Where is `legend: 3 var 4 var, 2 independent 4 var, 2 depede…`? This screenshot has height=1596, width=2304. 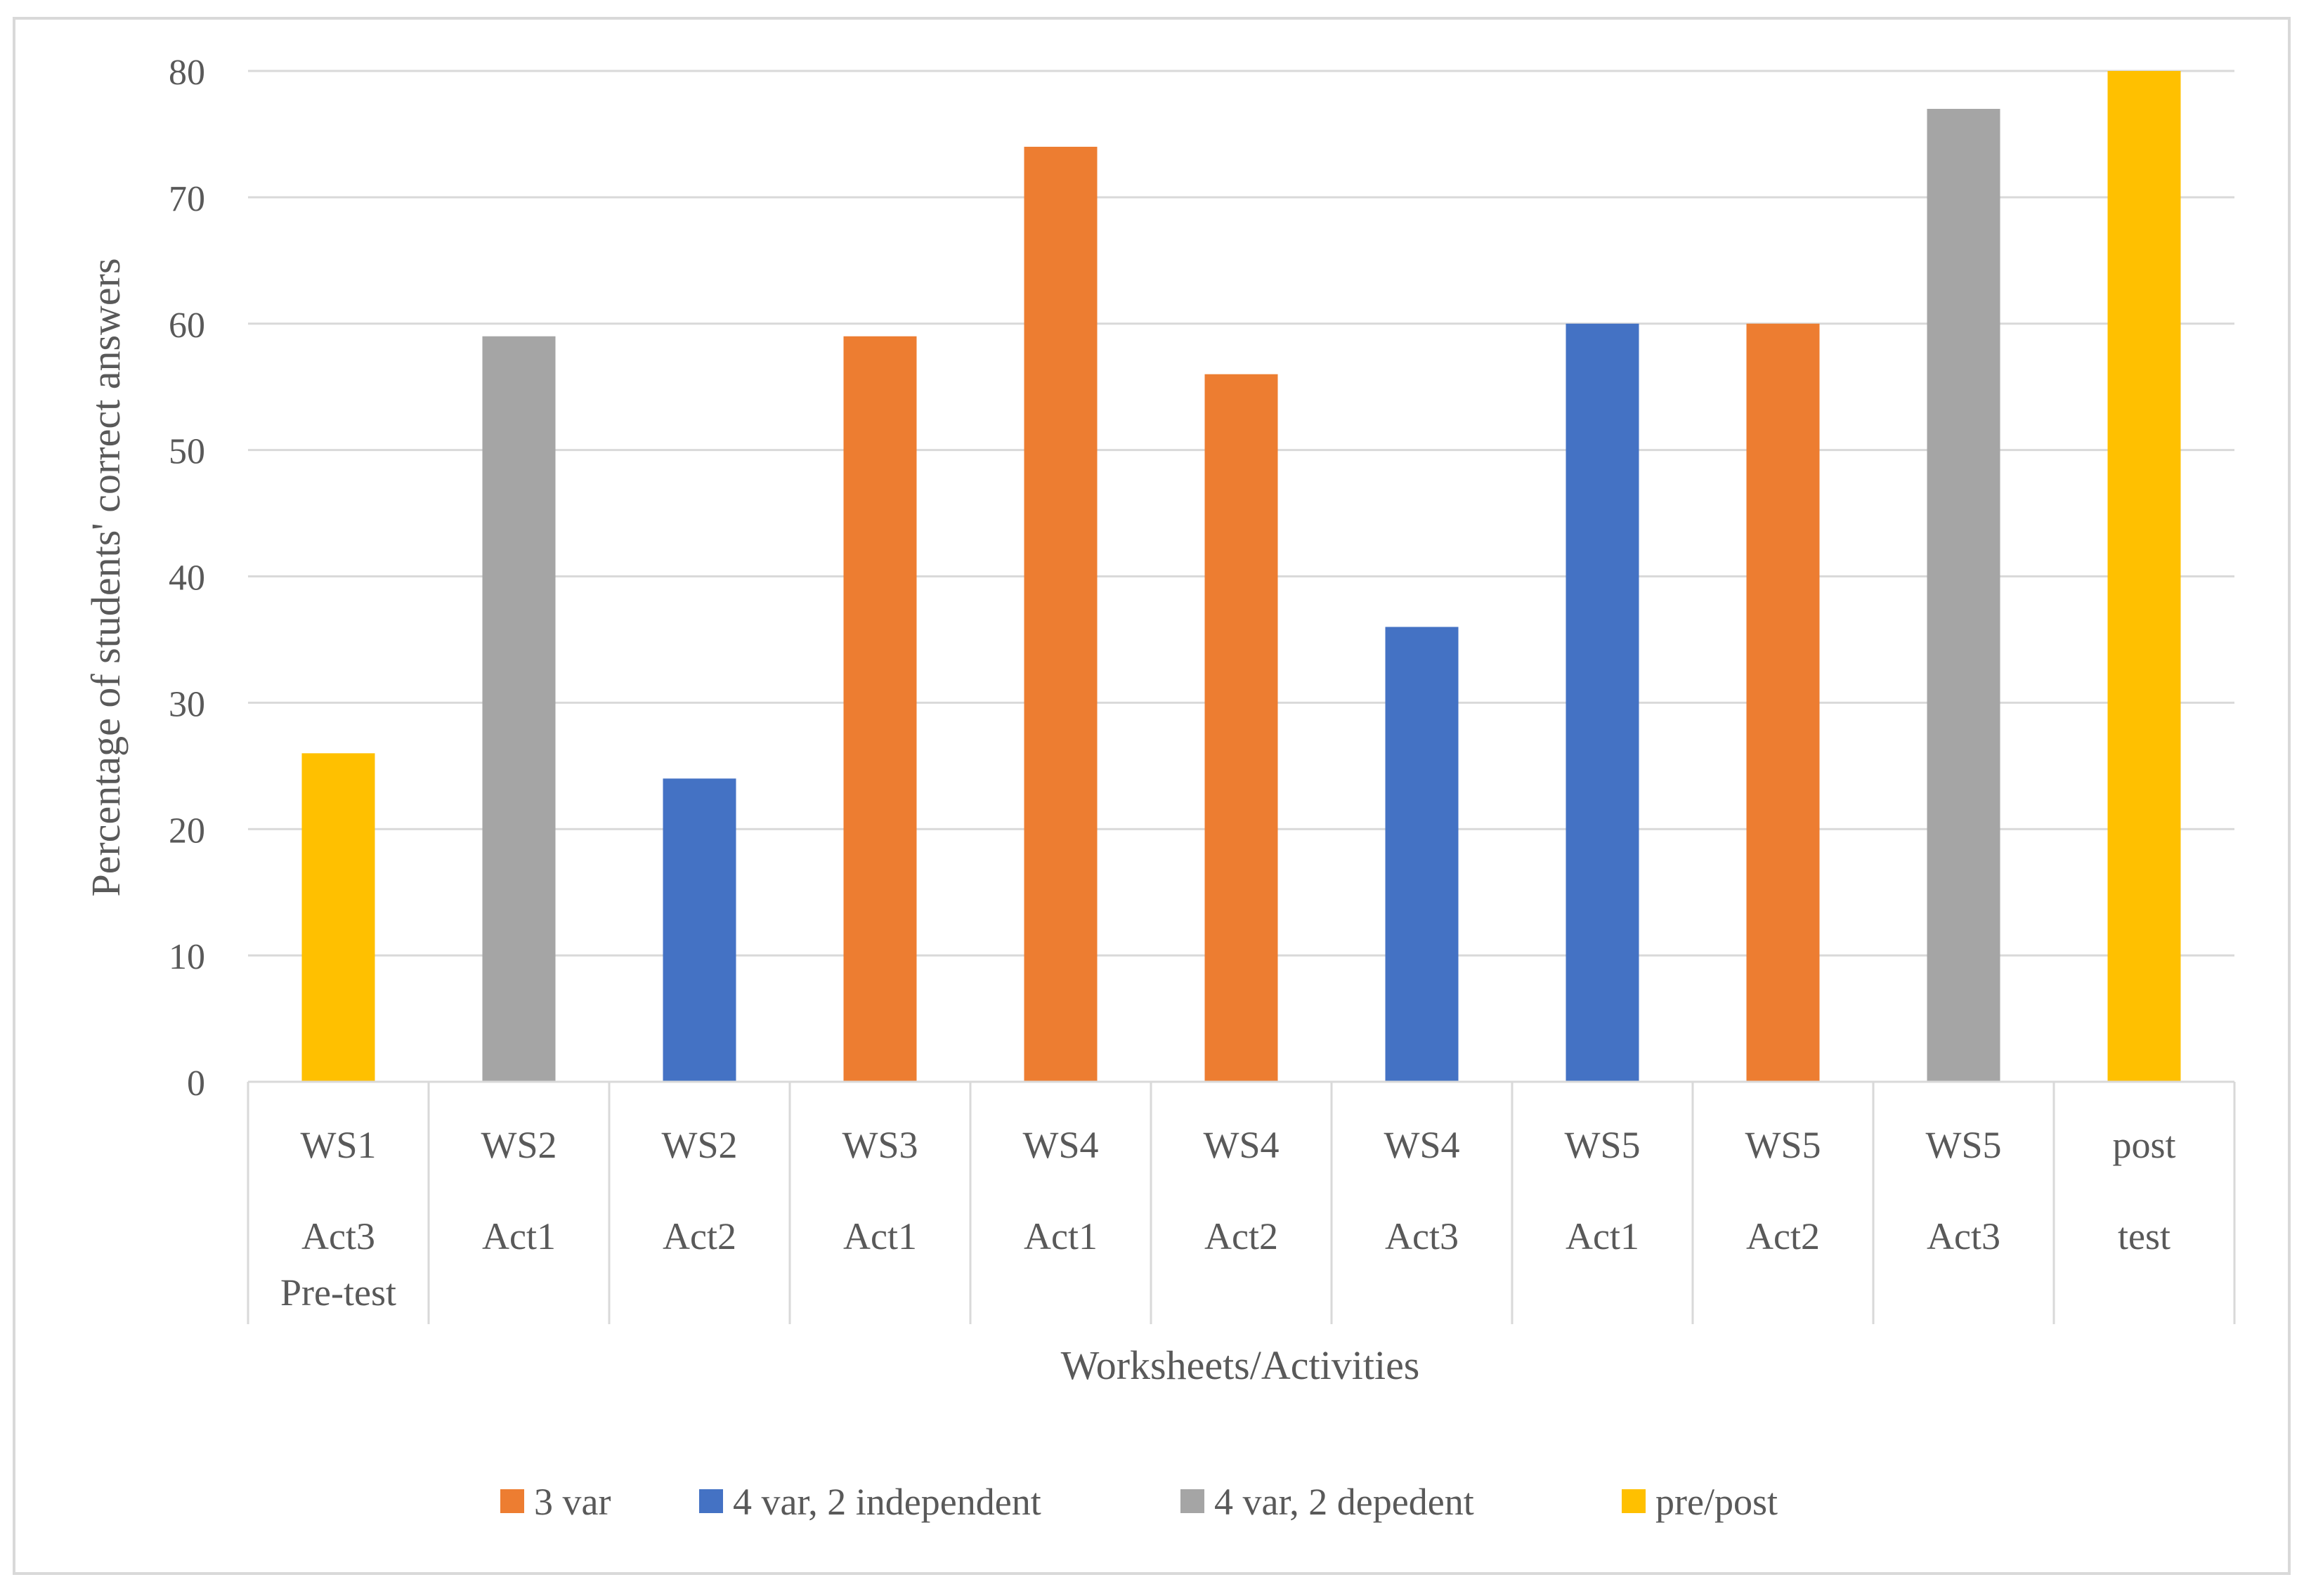 legend: 3 var 4 var, 2 independent 4 var, 2 depede… is located at coordinates (1139, 1502).